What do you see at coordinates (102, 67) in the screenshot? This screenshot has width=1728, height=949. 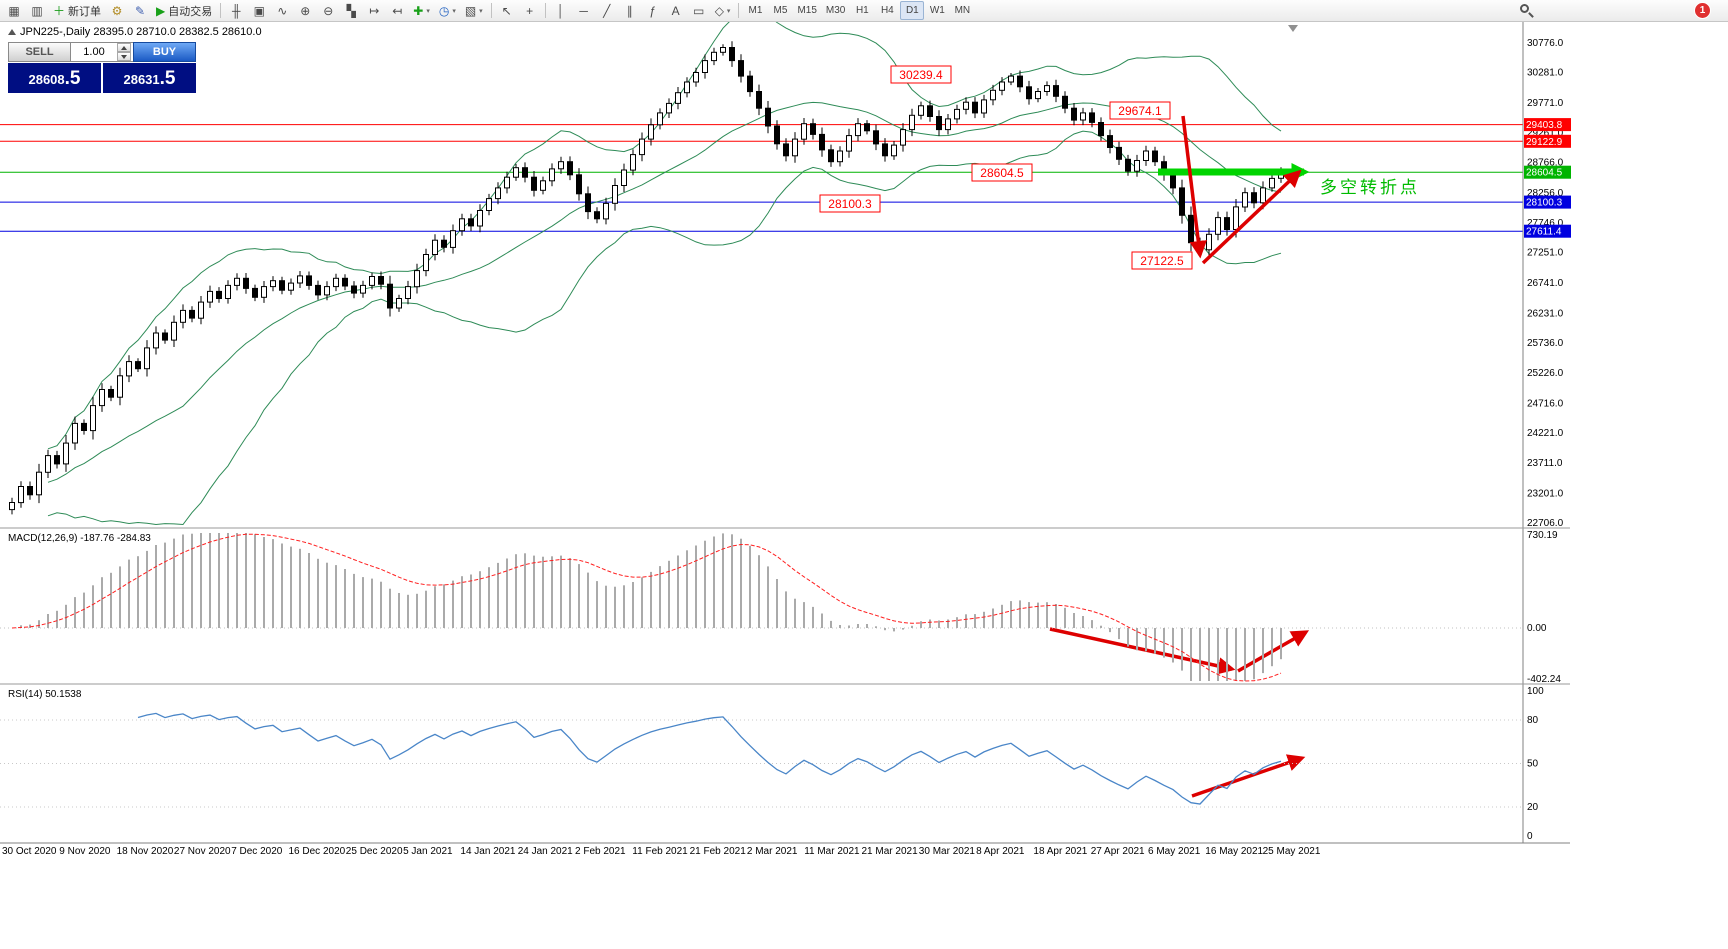 I see `one-click-trading-panel: SELL BUY 28608.5 28631.5` at bounding box center [102, 67].